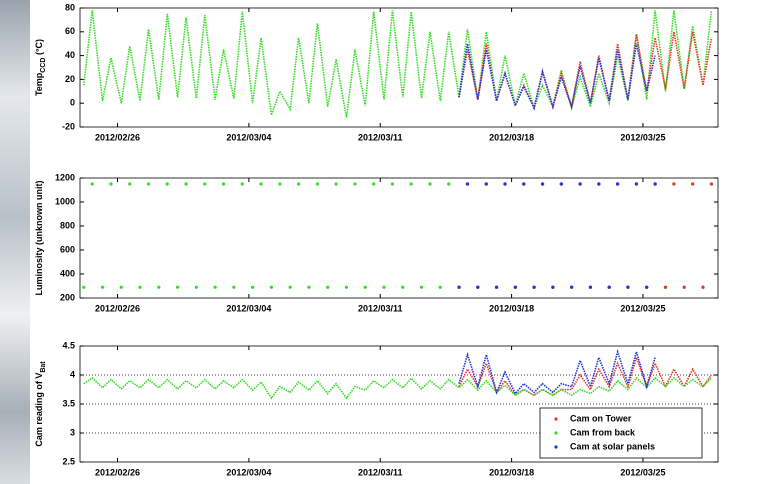  I want to click on y-tick-label: 2.5, so click(68, 461).